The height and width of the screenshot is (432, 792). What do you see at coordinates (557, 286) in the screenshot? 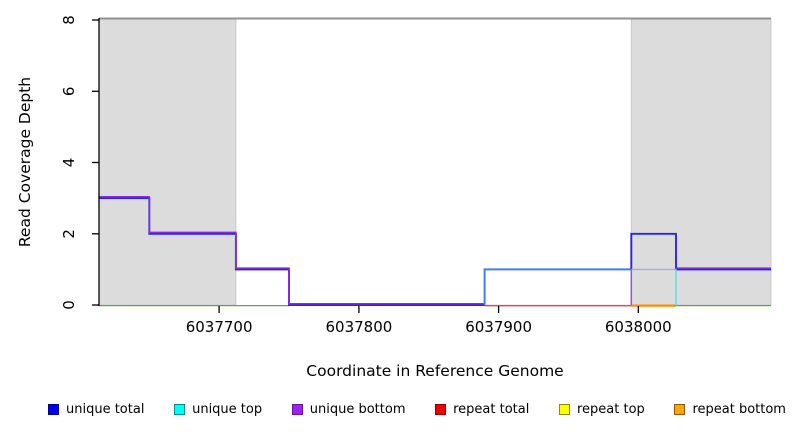
I see `coverage-line-unique-top-over-total-step` at bounding box center [557, 286].